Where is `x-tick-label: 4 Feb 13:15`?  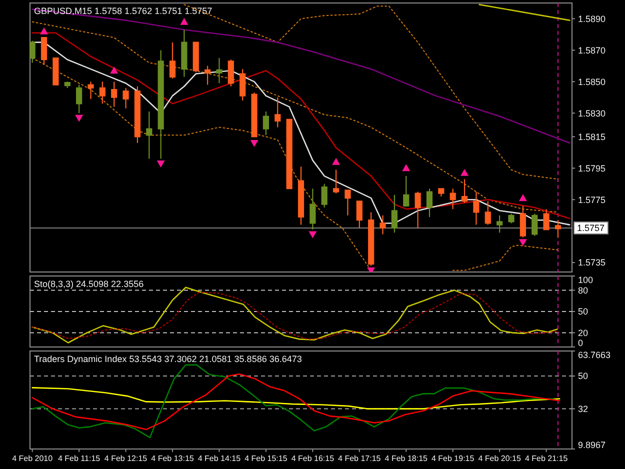
x-tick-label: 4 Feb 13:15 is located at coordinates (172, 458).